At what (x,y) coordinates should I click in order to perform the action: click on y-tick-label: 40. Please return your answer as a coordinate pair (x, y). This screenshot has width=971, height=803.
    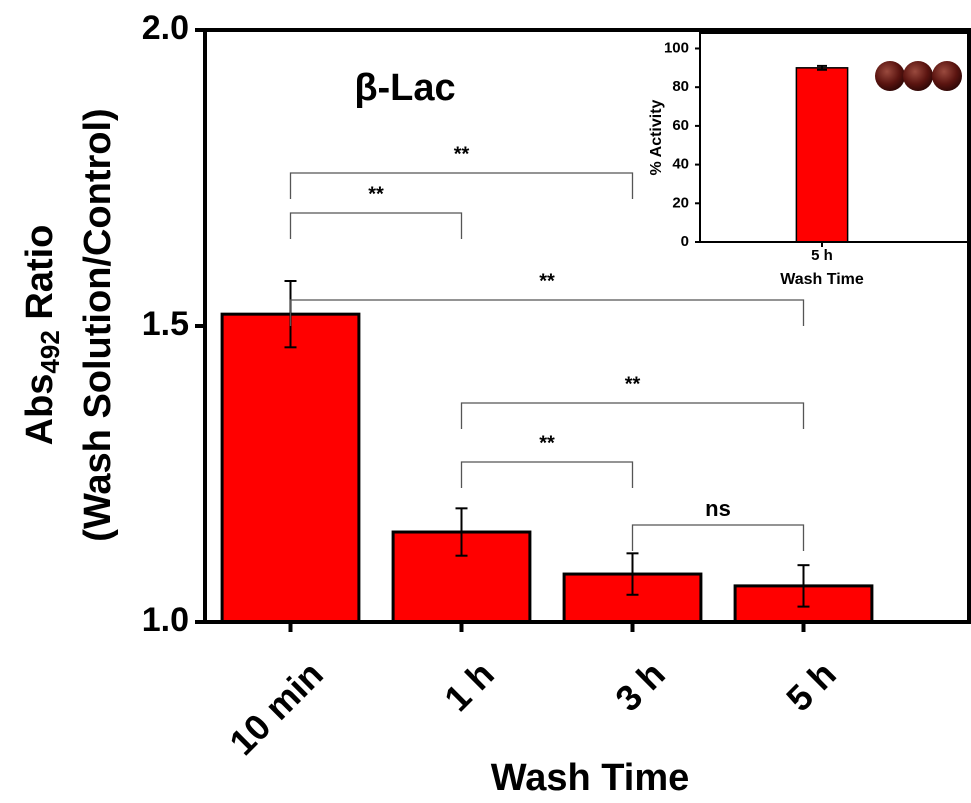
    Looking at the image, I should click on (680, 164).